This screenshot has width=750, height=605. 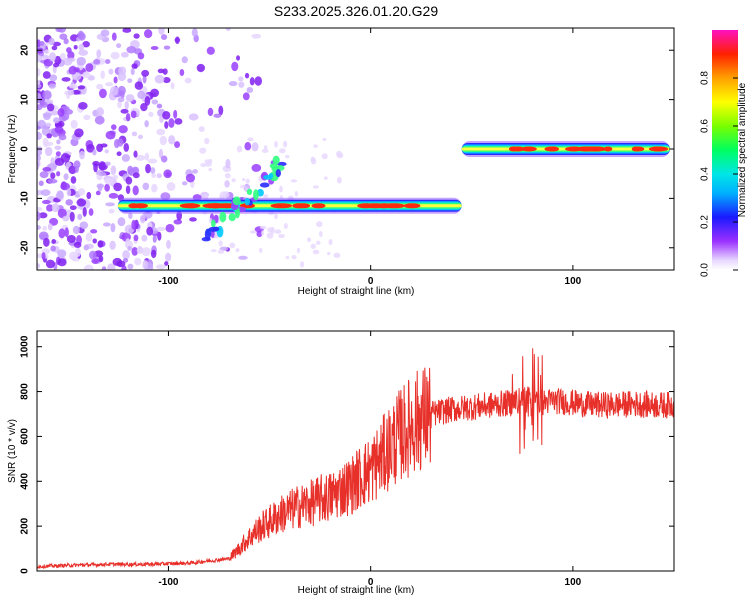 What do you see at coordinates (705, 174) in the screenshot?
I see `colorbar-tick-label: 0.4` at bounding box center [705, 174].